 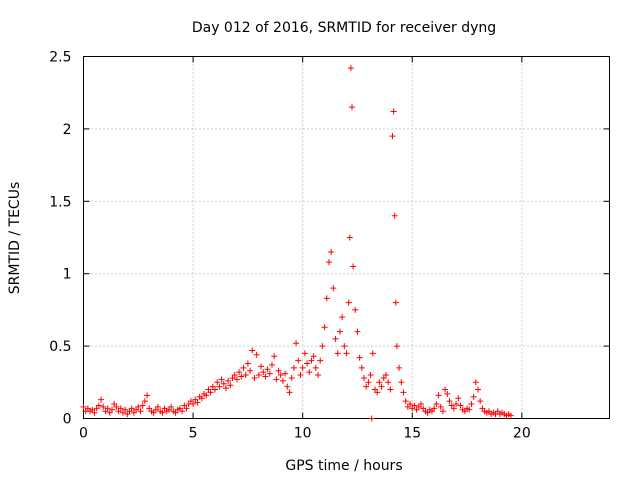 What do you see at coordinates (193, 434) in the screenshot?
I see `x-tick-label: 5` at bounding box center [193, 434].